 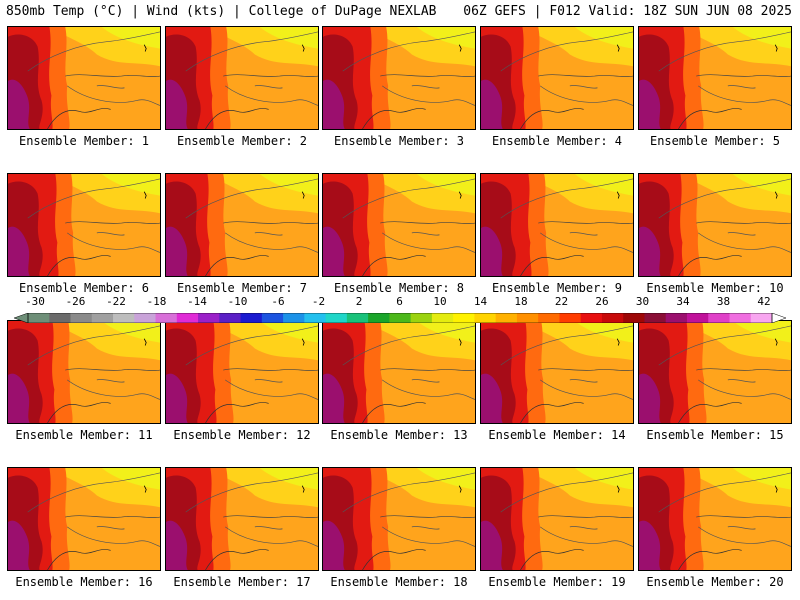 What do you see at coordinates (242, 141) in the screenshot?
I see `ensemble-member-label: Ensemble Member: 2` at bounding box center [242, 141].